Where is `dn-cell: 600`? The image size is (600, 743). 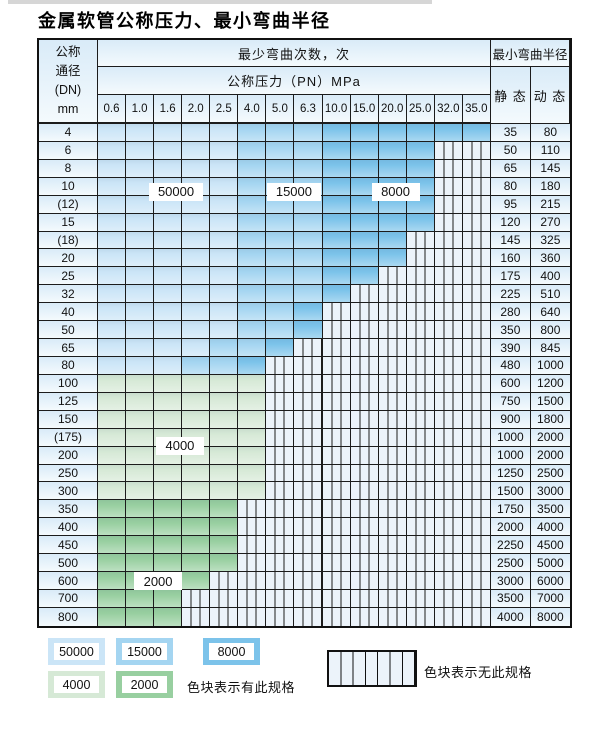
dn-cell: 600 is located at coordinates (68, 581).